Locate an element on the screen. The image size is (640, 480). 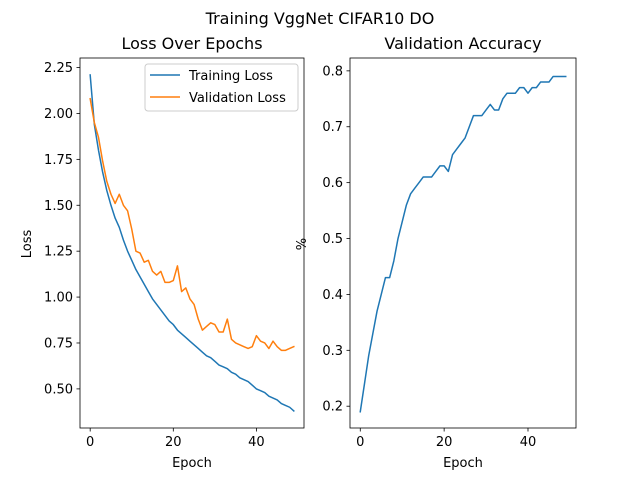
loss-x-tick-label: 20 is located at coordinates (173, 442).